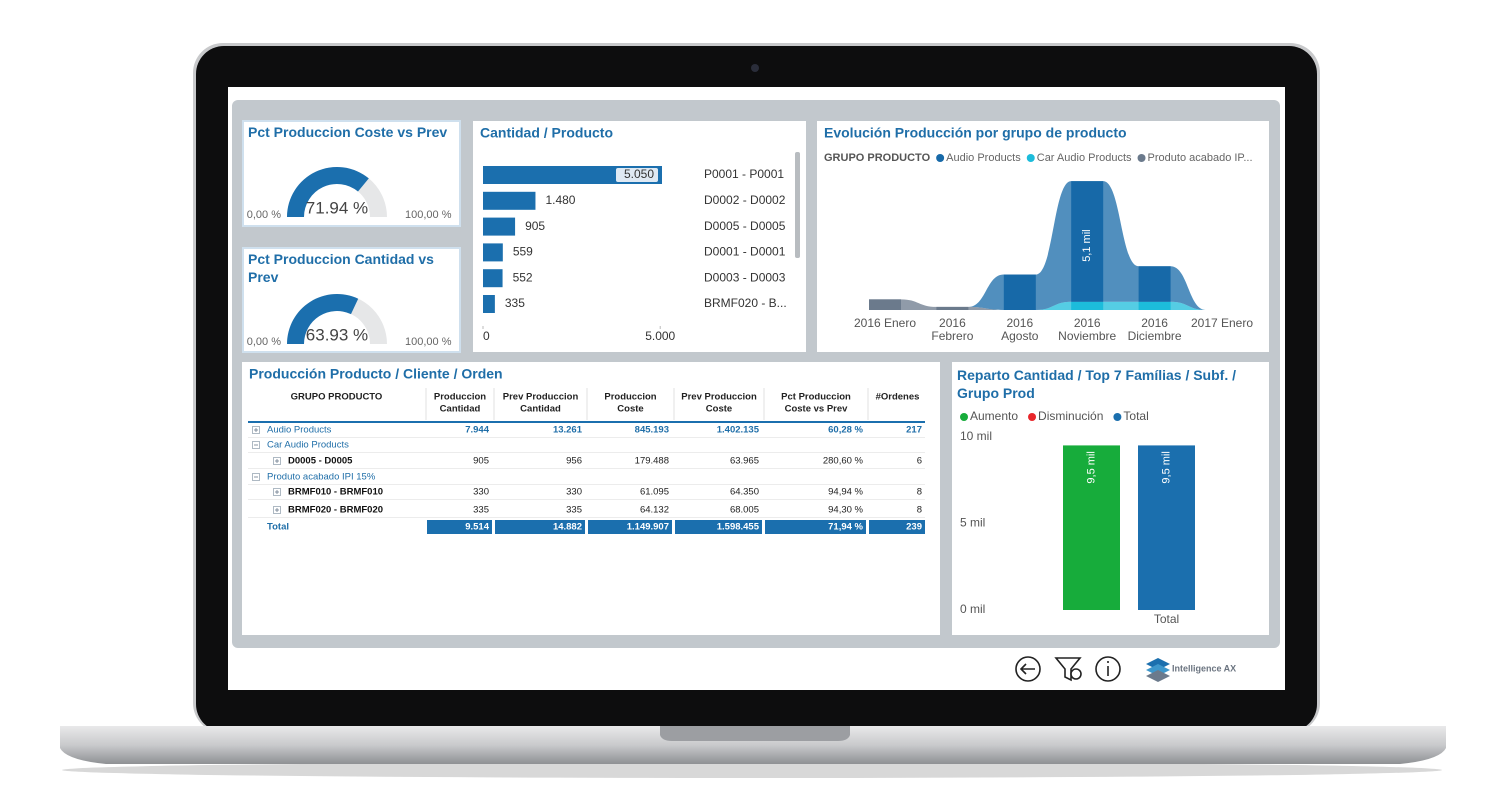 This screenshot has height=812, width=1500. What do you see at coordinates (486, 336) in the screenshot?
I see `x-tick-label: 0` at bounding box center [486, 336].